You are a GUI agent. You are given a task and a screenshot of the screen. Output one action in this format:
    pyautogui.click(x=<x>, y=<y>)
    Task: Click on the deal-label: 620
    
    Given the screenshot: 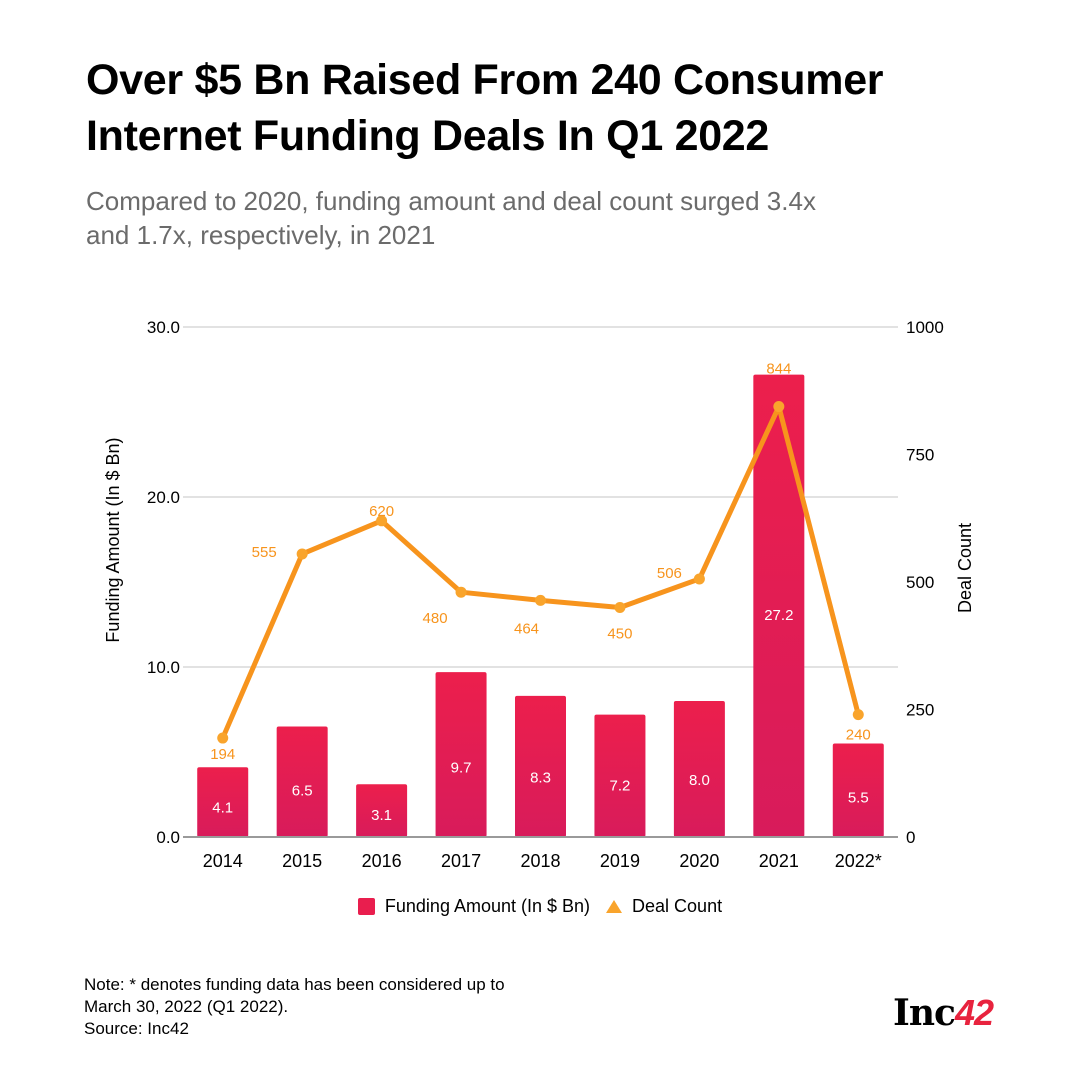 What is the action you would take?
    pyautogui.click(x=381, y=511)
    